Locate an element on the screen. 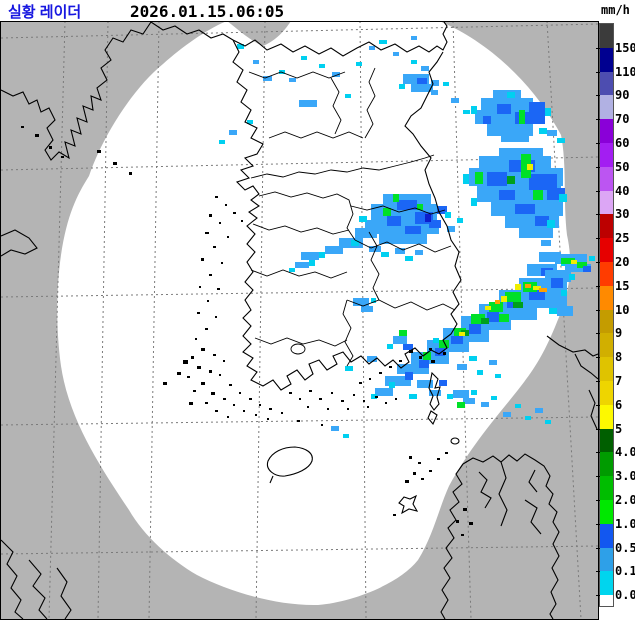  legend-unit-label: mm/h is located at coordinates (615, 10).